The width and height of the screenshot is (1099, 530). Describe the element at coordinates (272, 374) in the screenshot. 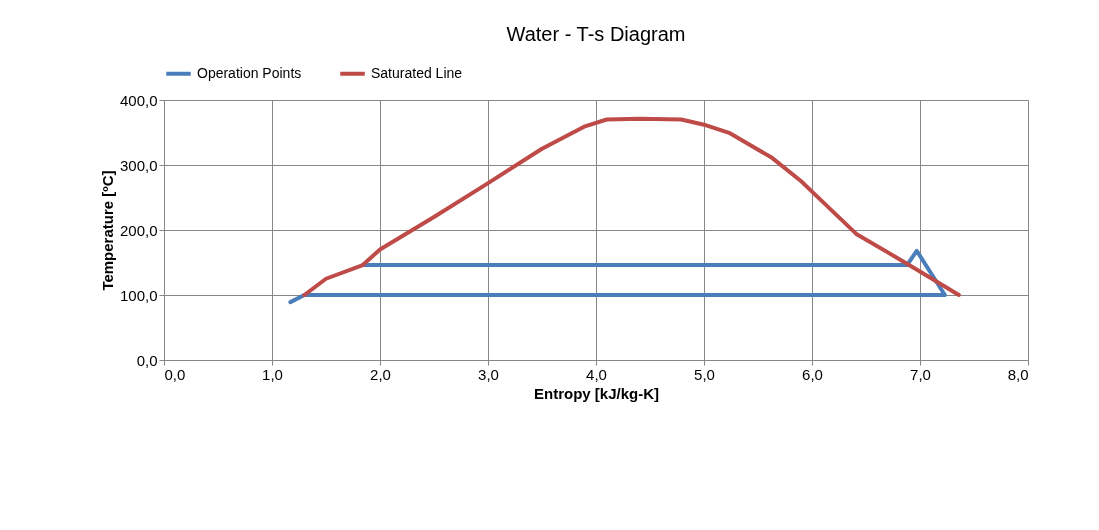

I see `x-tick-label: 1,0` at that location.